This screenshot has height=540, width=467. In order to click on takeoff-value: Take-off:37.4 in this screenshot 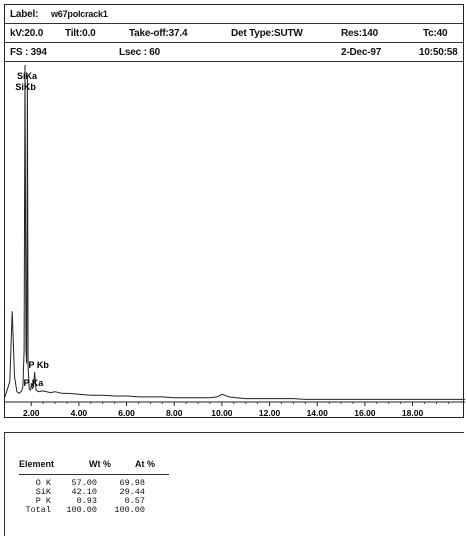, I will do `click(158, 33)`.